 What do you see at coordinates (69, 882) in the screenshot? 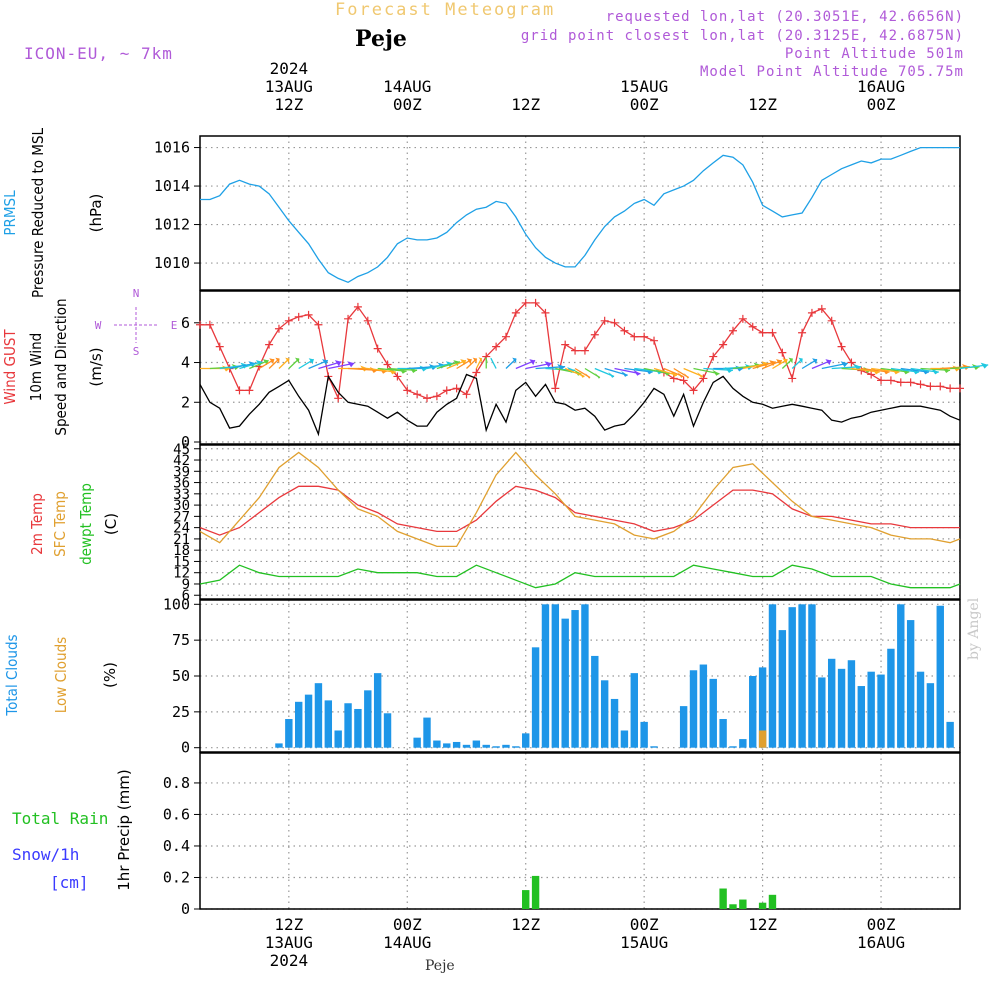
I see `precip-unit-label: [cm]` at bounding box center [69, 882].